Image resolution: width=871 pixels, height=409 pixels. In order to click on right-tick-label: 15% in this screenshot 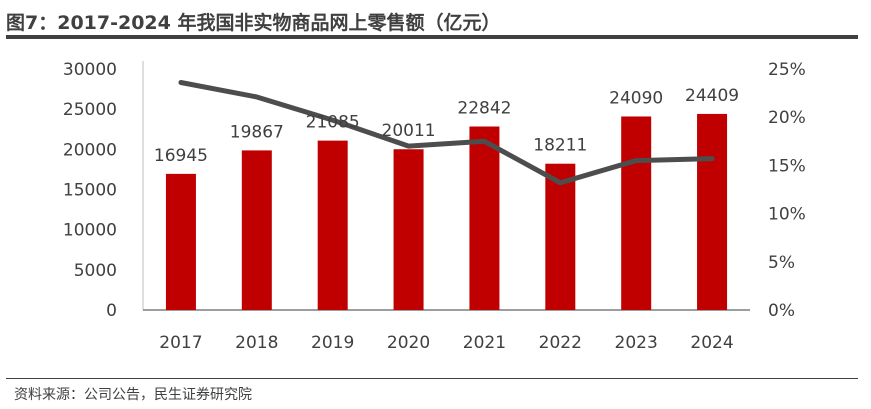, I will do `click(787, 166)`.